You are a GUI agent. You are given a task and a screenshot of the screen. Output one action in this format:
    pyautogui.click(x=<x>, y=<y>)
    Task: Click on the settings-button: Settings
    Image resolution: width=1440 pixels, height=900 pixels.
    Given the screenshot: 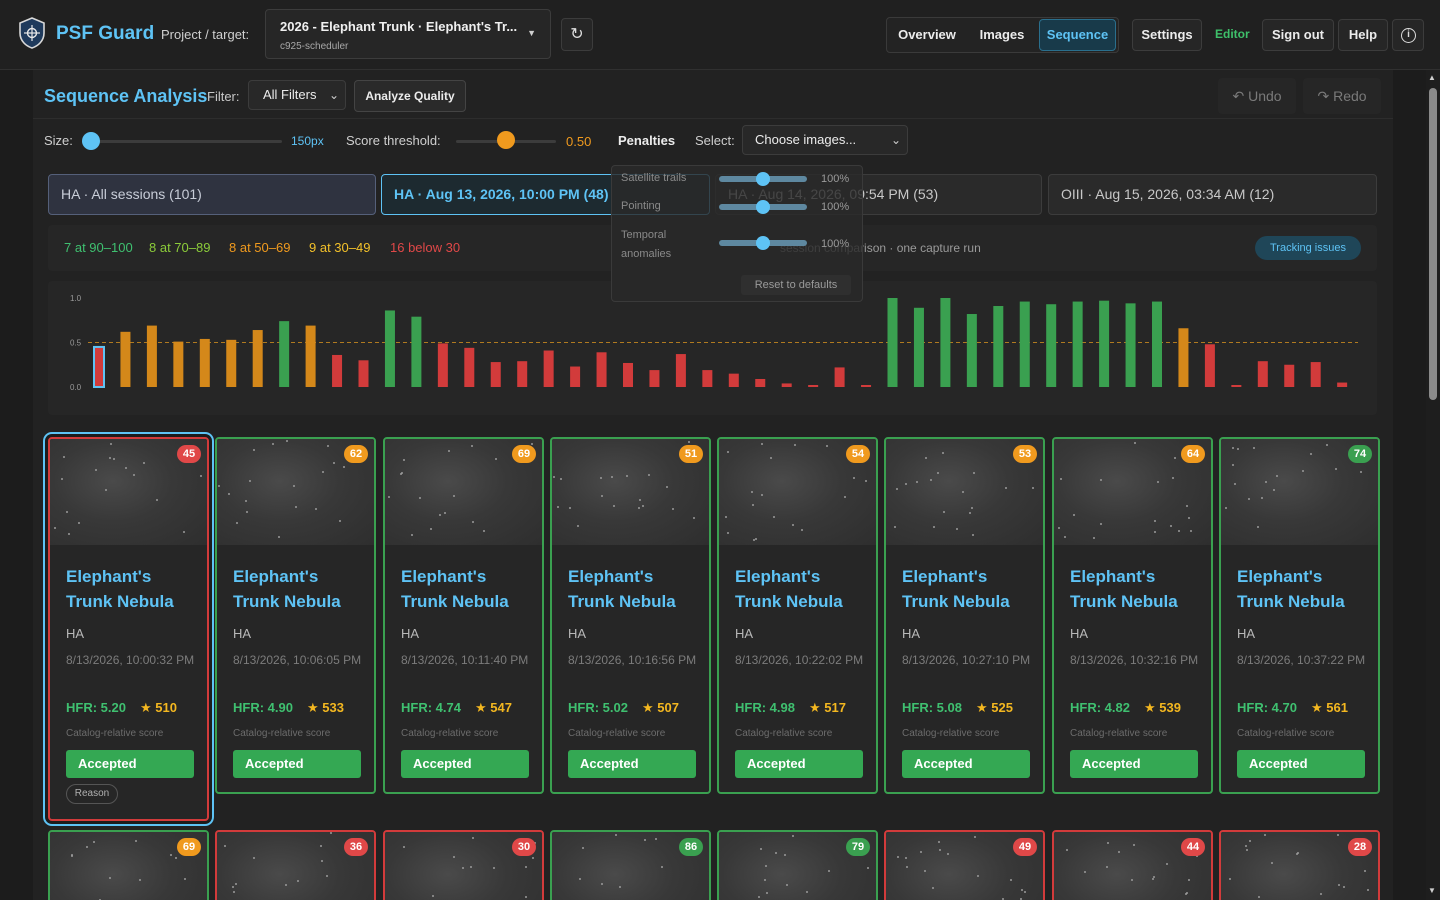 What is the action you would take?
    pyautogui.click(x=1167, y=35)
    